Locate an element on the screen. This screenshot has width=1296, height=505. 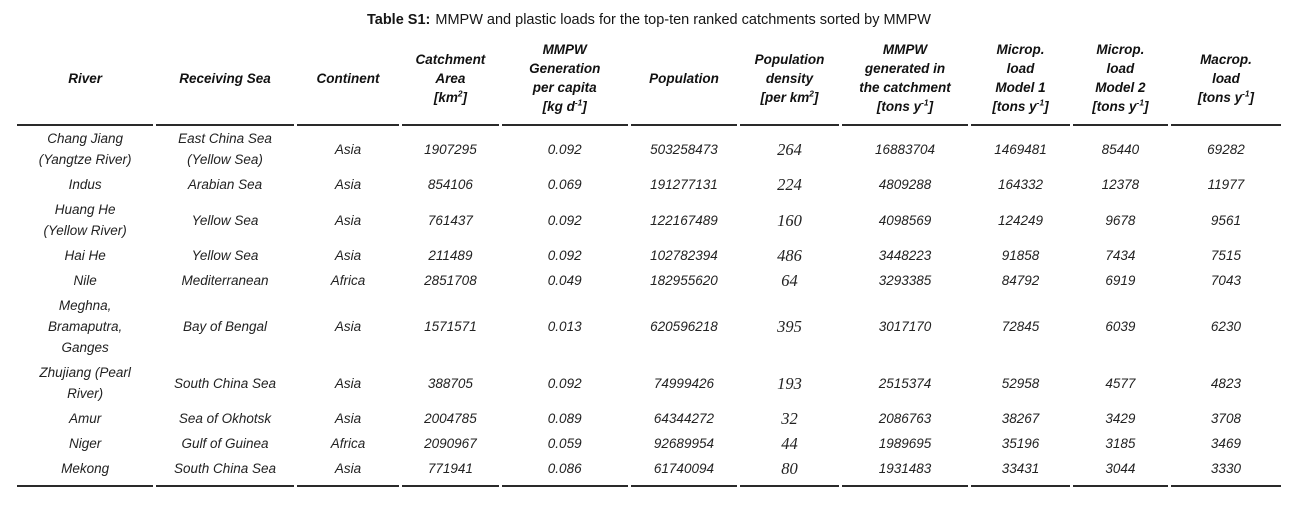
cell-population: 61740094 is located at coordinates (684, 471).